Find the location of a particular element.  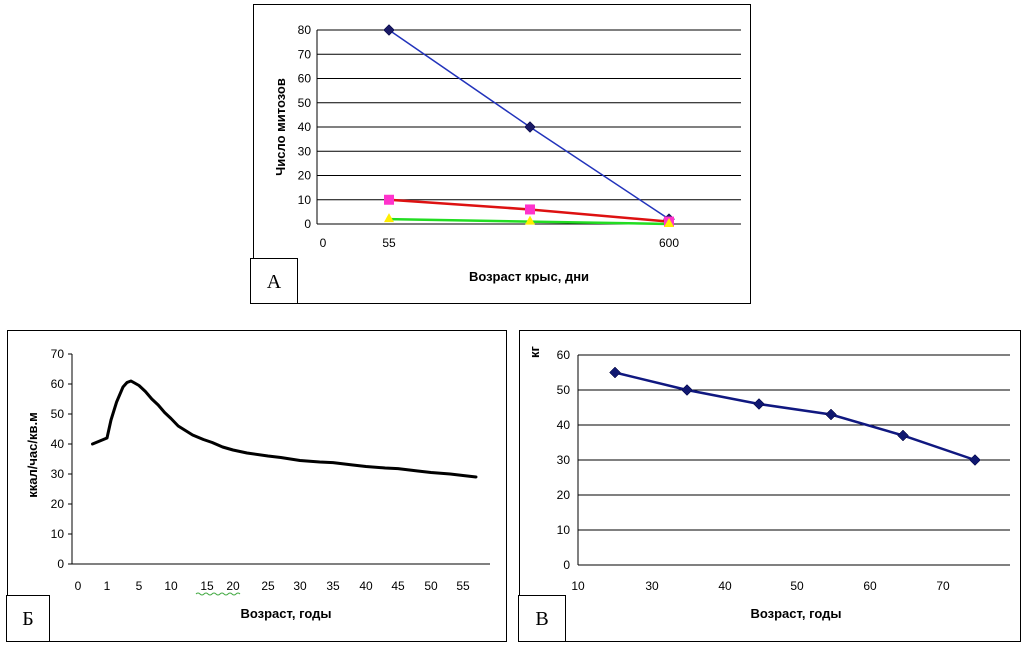

a-y-tick-label: 40 is located at coordinates (305, 127).